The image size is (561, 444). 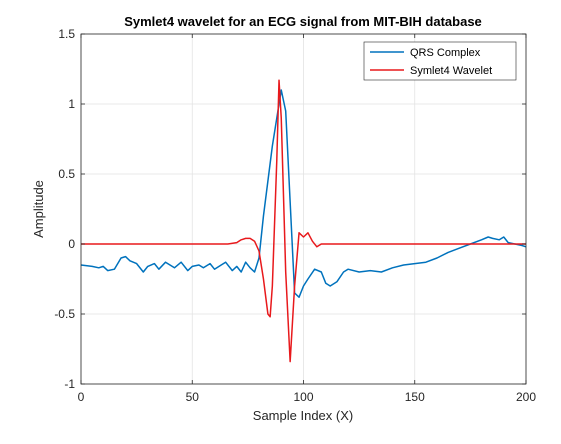 I want to click on y-tick-label: 0, so click(x=71, y=244).